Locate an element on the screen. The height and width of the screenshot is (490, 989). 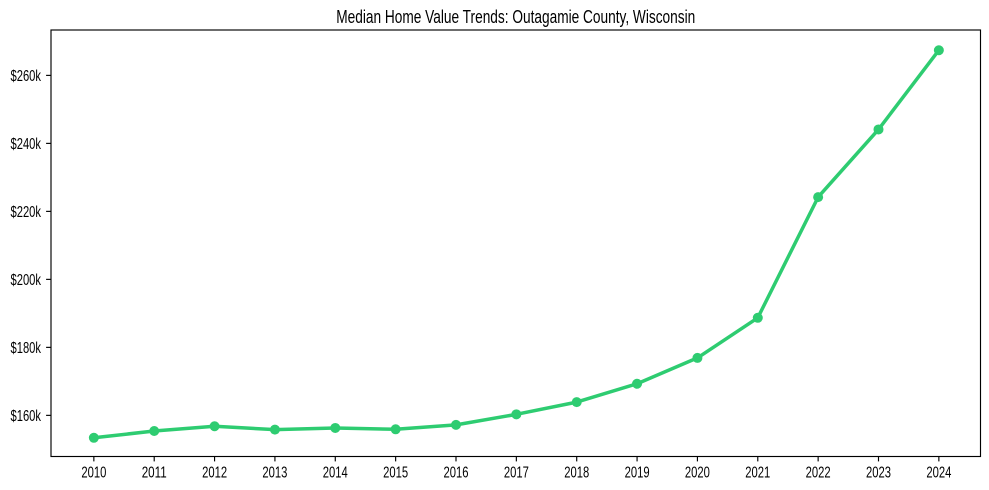
x-tick-label: 2010 is located at coordinates (93, 472).